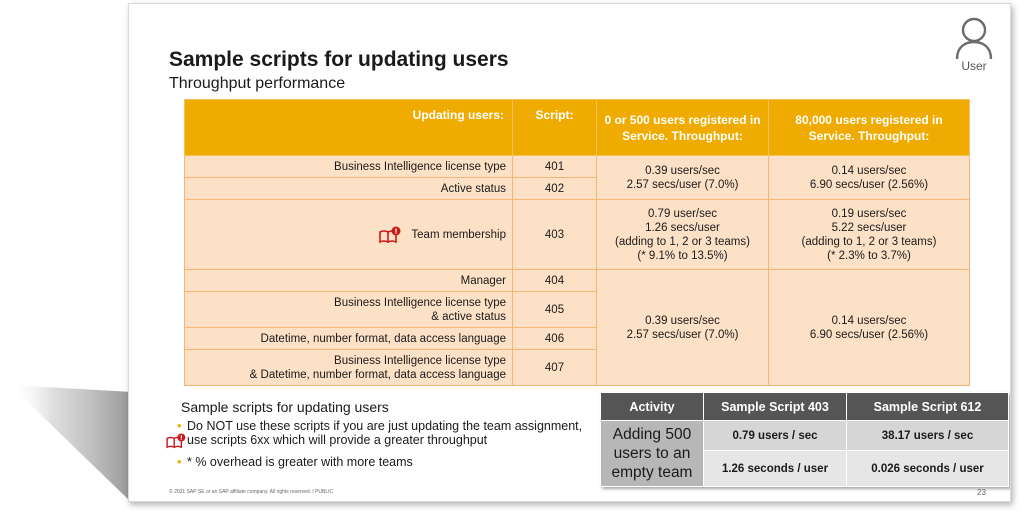  Describe the element at coordinates (458, 234) in the screenshot. I see `row-label-text: Team membership` at that location.